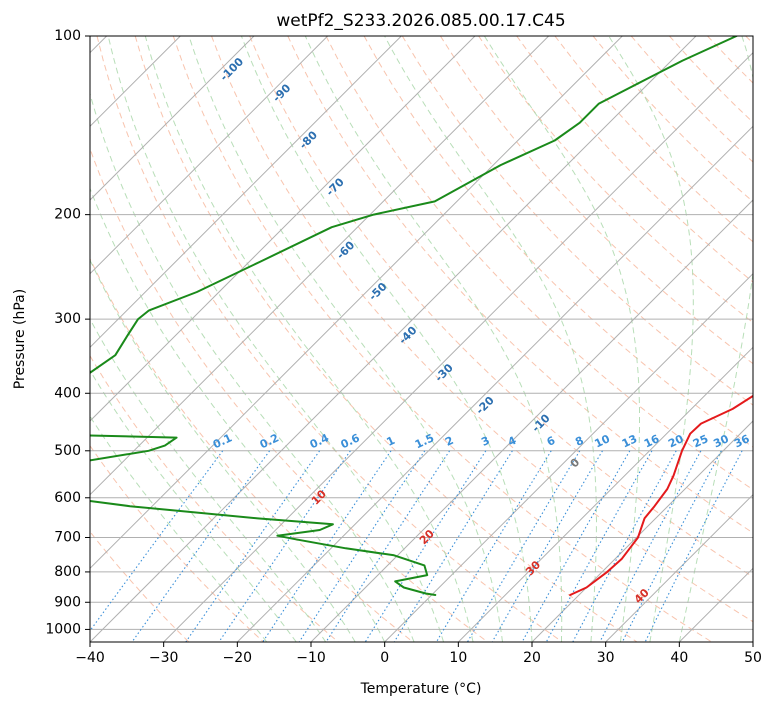 The image size is (775, 708). I want to click on y-tick-label: 200, so click(67, 215).